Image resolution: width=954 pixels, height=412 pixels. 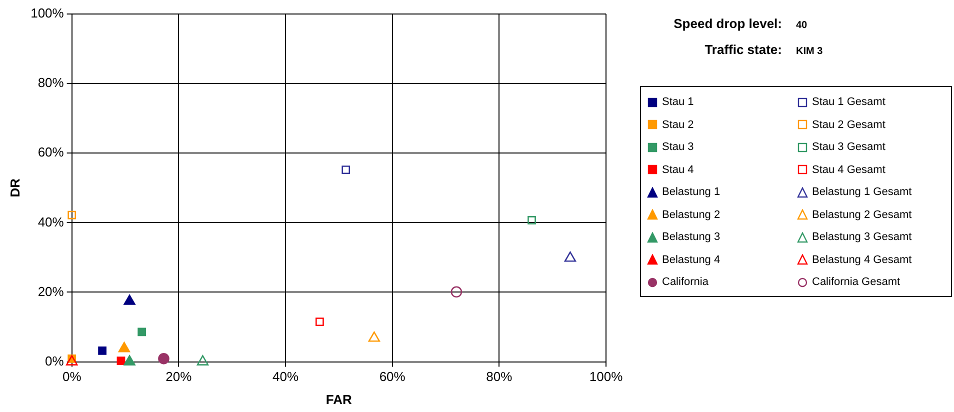 What do you see at coordinates (849, 170) in the screenshot?
I see `legend-label: Stau 4 Gesamt` at bounding box center [849, 170].